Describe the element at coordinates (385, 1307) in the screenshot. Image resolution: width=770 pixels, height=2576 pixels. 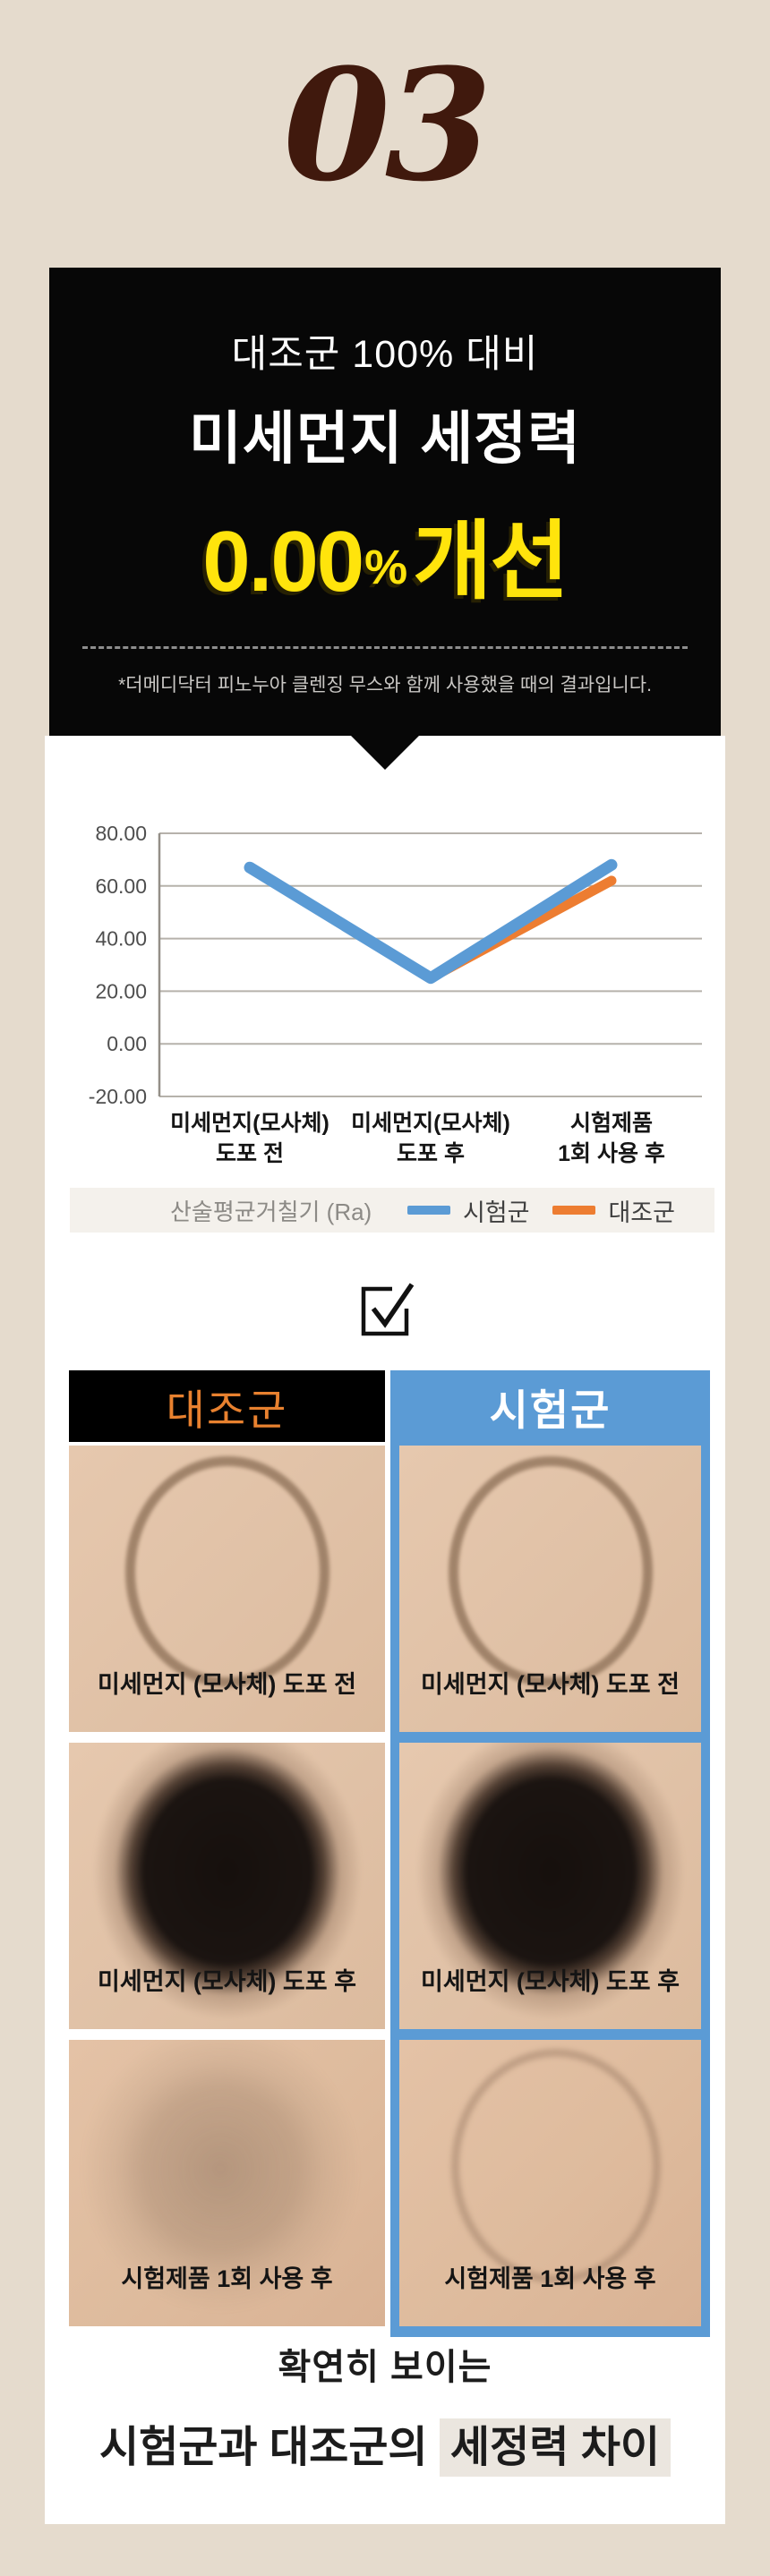
I see `checkbox-icon` at that location.